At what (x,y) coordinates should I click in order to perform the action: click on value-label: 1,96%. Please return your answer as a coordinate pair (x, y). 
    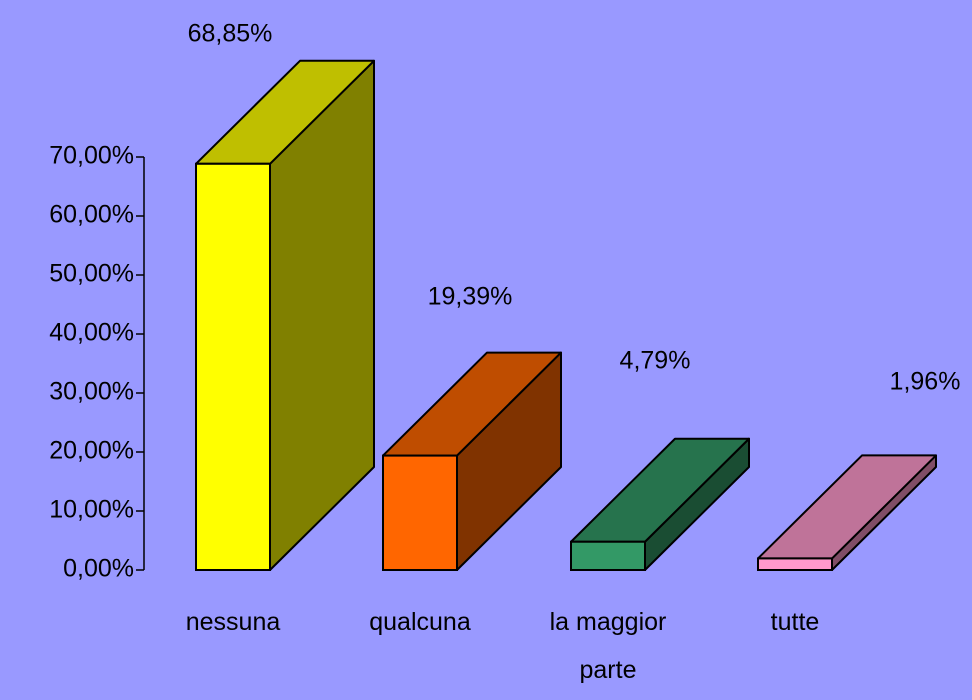
    Looking at the image, I should click on (925, 382).